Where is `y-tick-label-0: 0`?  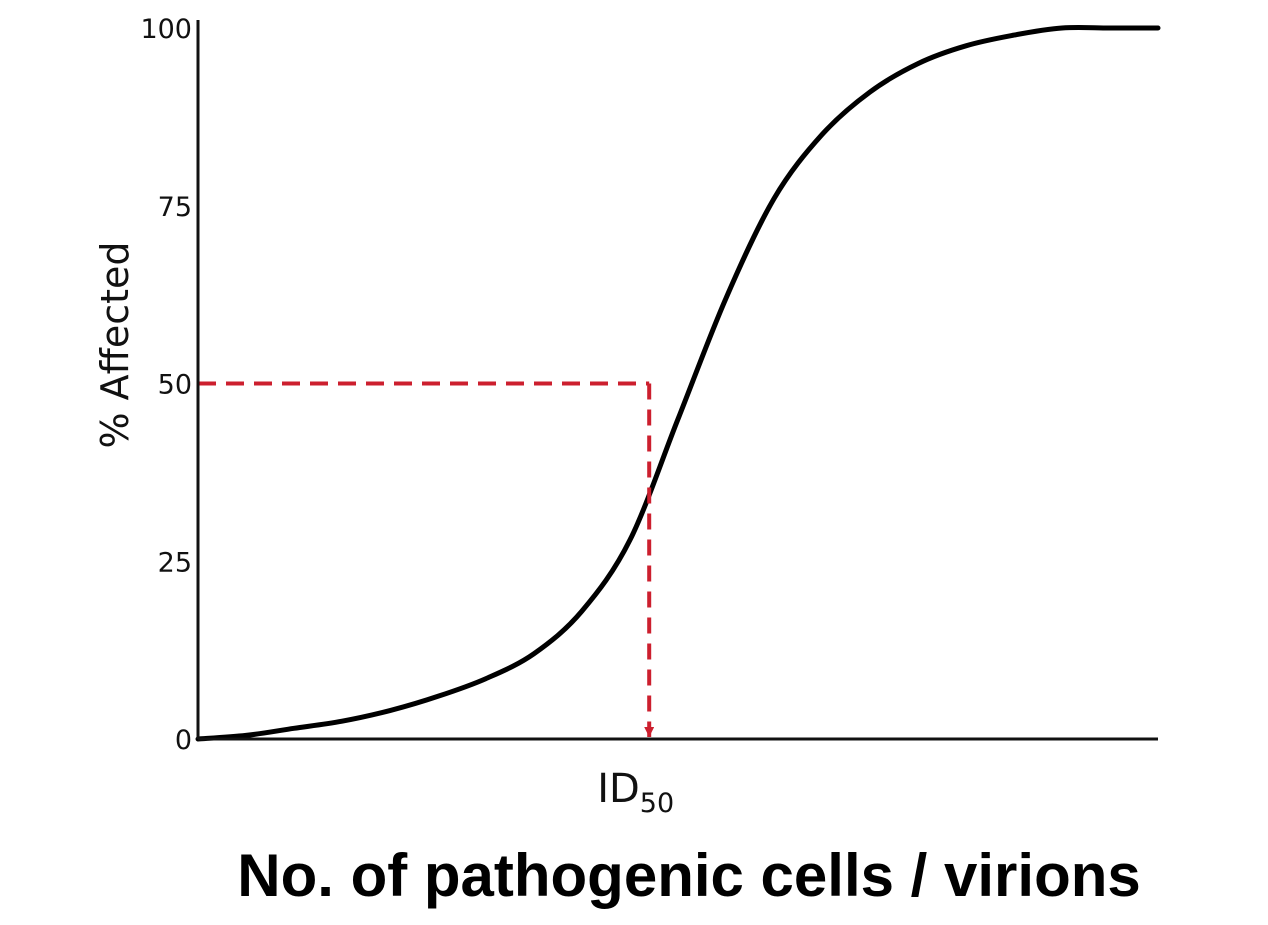 y-tick-label-0: 0 is located at coordinates (183, 740).